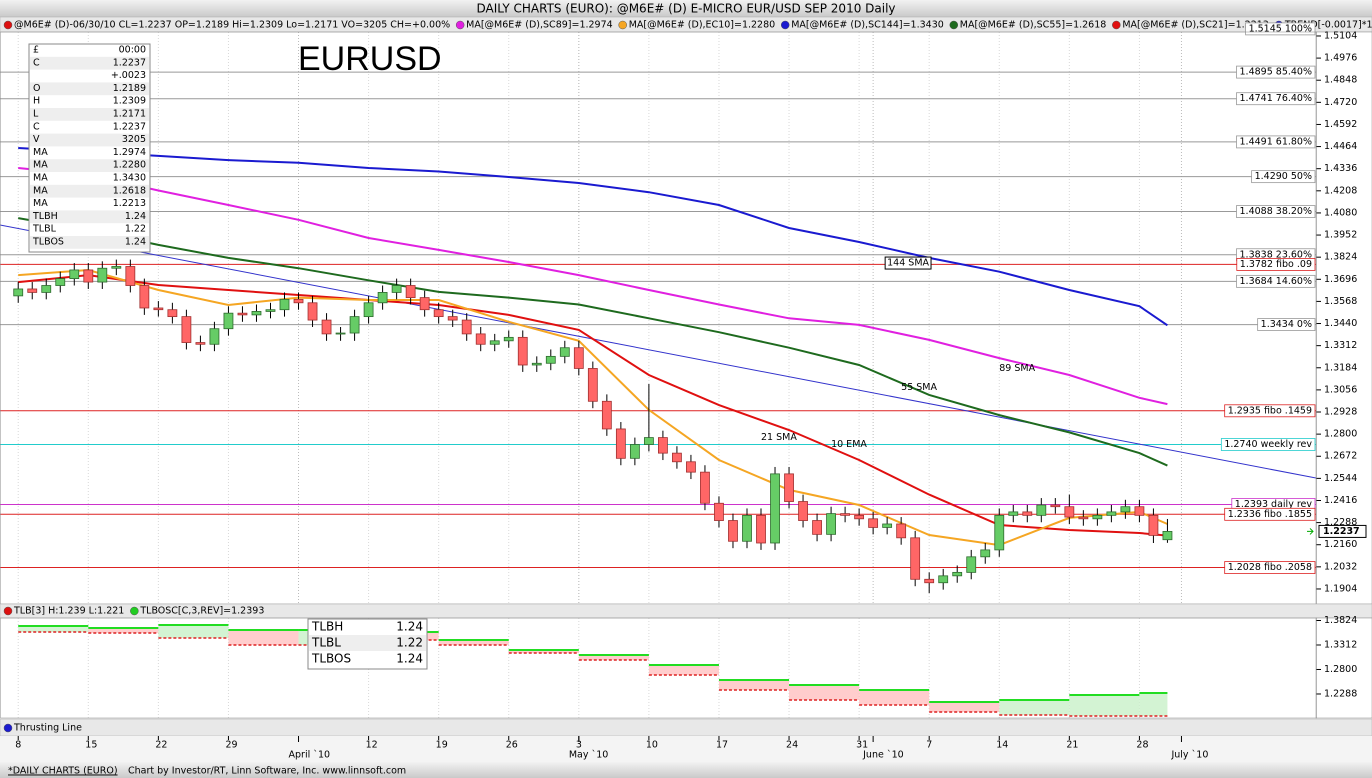  What do you see at coordinates (326, 643) in the screenshot?
I see `tlb-box-label: TLBL` at bounding box center [326, 643].